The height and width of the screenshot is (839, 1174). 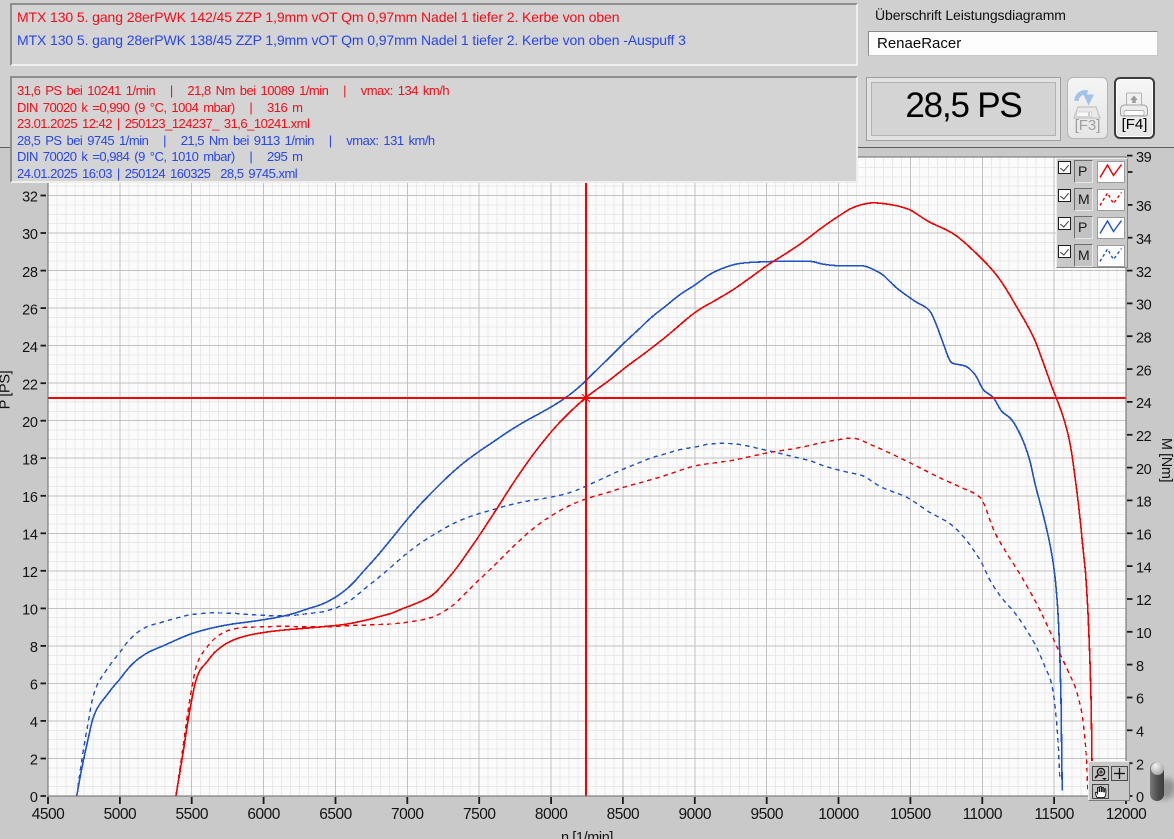 I want to click on svg-text: 36, so click(x=1144, y=207).